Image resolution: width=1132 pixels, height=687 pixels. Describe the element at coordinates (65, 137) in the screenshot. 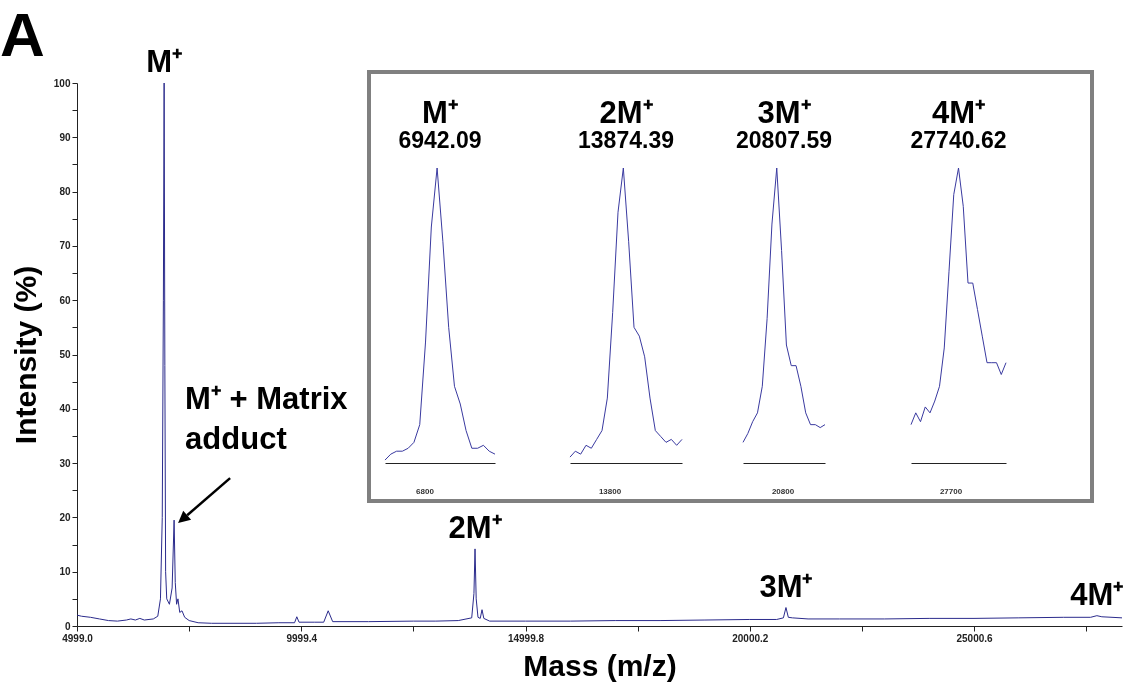

I see `y-tick-label: 90` at that location.